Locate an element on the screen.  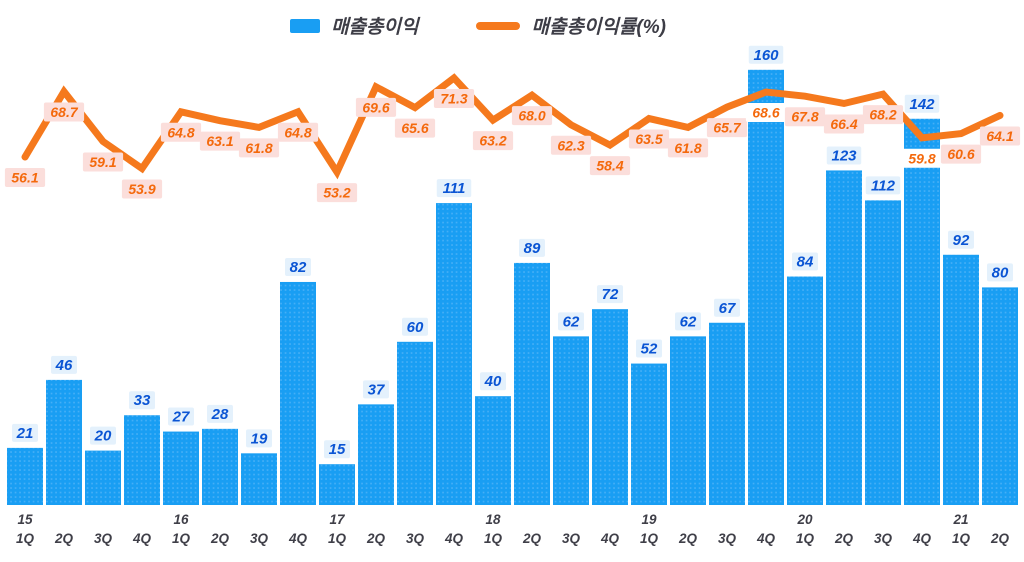
line-value-9: 69.6 is located at coordinates (375, 107).